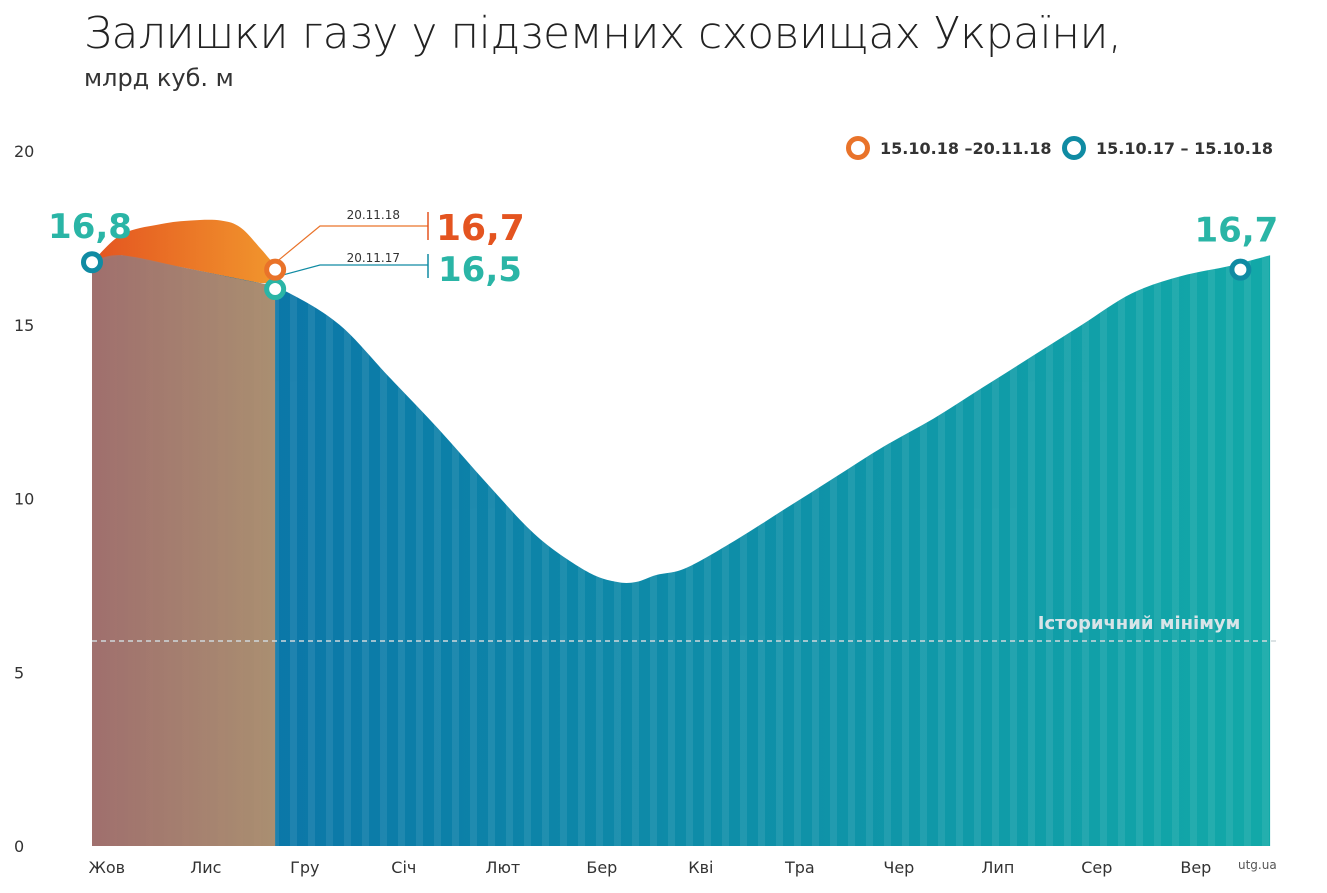 The width and height of the screenshot is (1327, 893). I want to click on end-2017-marker, so click(275, 289).